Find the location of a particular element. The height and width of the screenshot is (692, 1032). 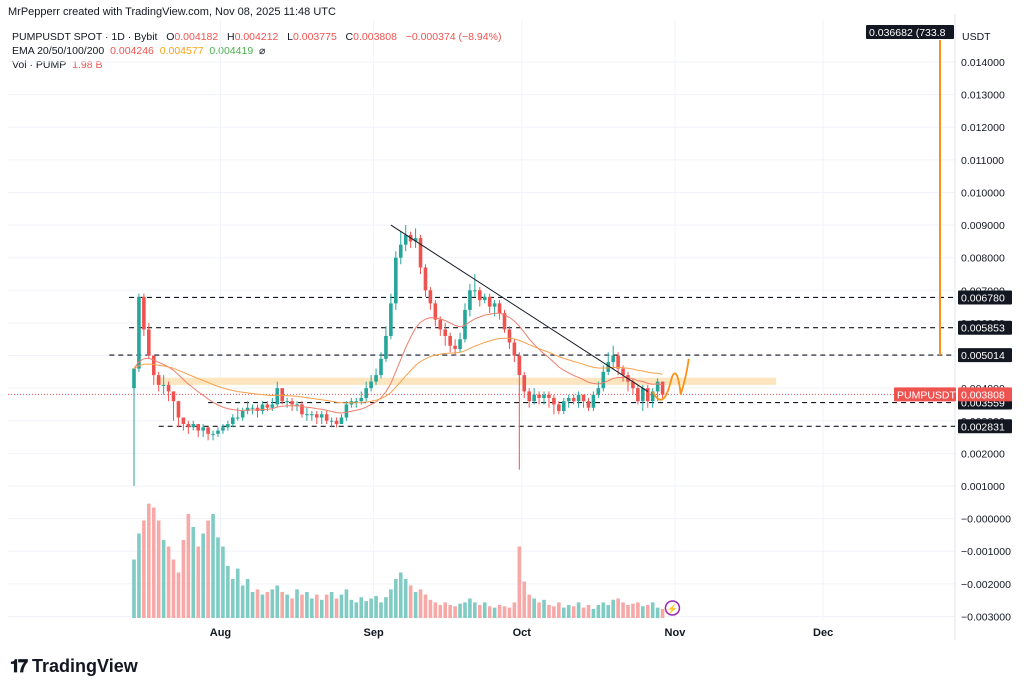

level-tag: 0.005853 is located at coordinates (983, 329).